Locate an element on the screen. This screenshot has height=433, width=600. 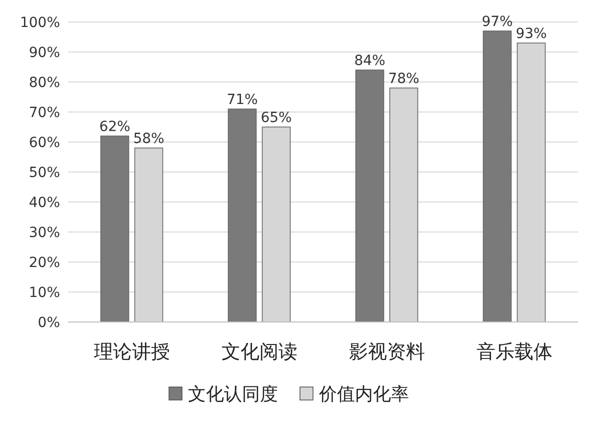
y-tick-label: 100% is located at coordinates (40, 23).